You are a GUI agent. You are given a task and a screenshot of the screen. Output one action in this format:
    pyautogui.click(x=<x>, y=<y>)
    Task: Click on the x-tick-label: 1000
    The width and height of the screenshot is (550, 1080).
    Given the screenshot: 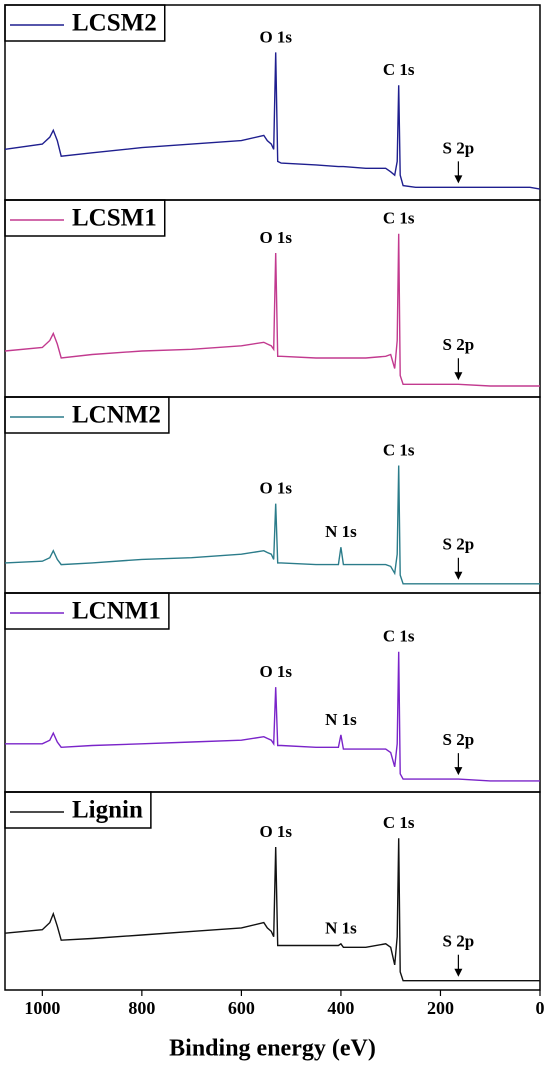 What is the action you would take?
    pyautogui.click(x=42, y=1008)
    